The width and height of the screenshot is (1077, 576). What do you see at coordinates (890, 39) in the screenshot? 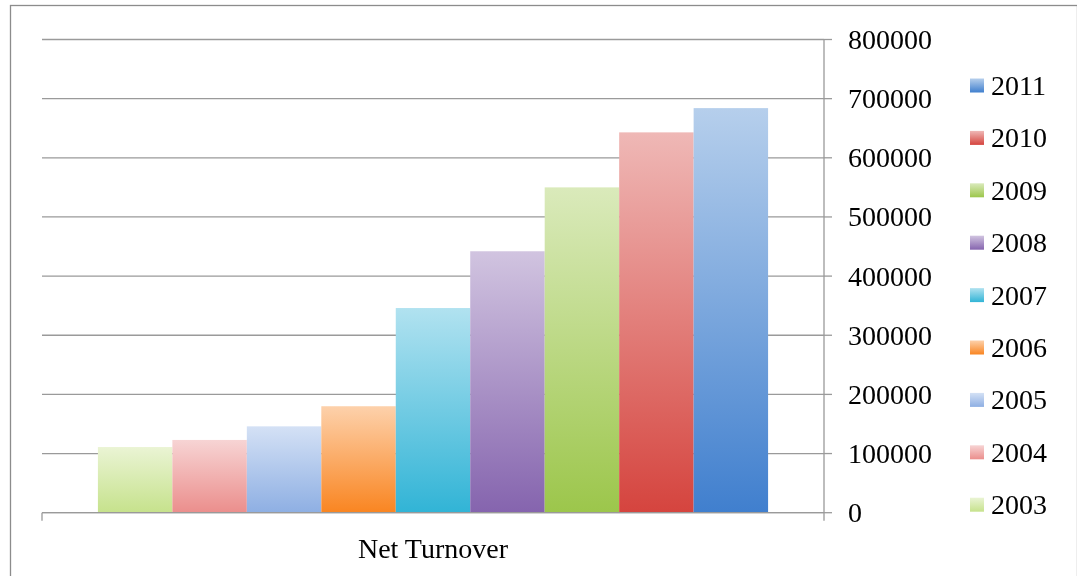
I see `y-tick-label: 800000` at bounding box center [890, 39].